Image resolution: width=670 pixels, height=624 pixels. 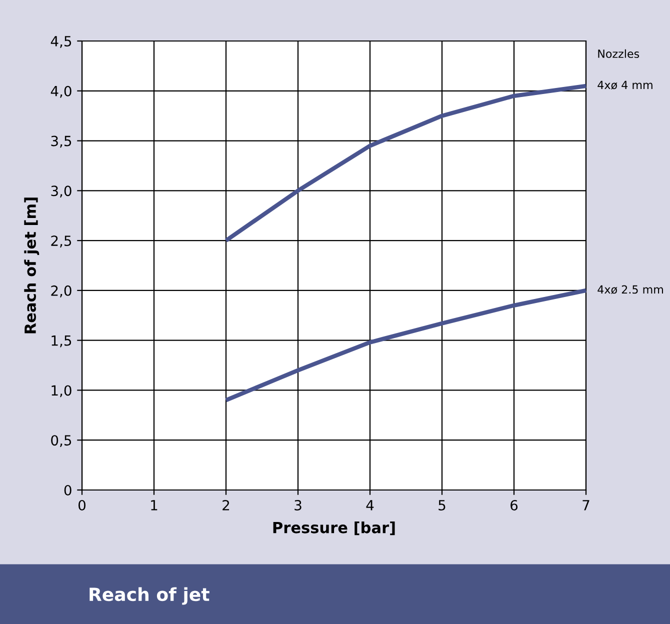 What do you see at coordinates (32, 266) in the screenshot?
I see `y-axis-title: Reach of jet [m]` at bounding box center [32, 266].